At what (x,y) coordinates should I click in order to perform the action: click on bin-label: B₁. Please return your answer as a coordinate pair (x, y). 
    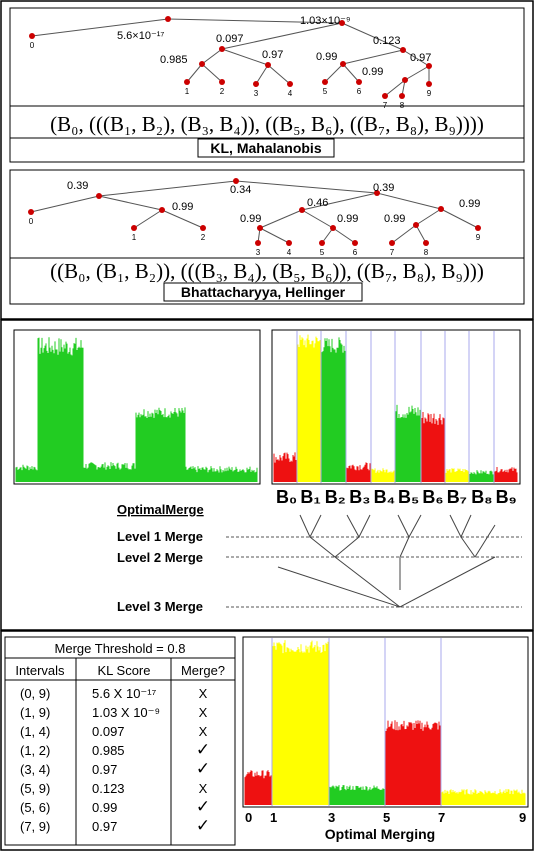
    Looking at the image, I should click on (310, 497).